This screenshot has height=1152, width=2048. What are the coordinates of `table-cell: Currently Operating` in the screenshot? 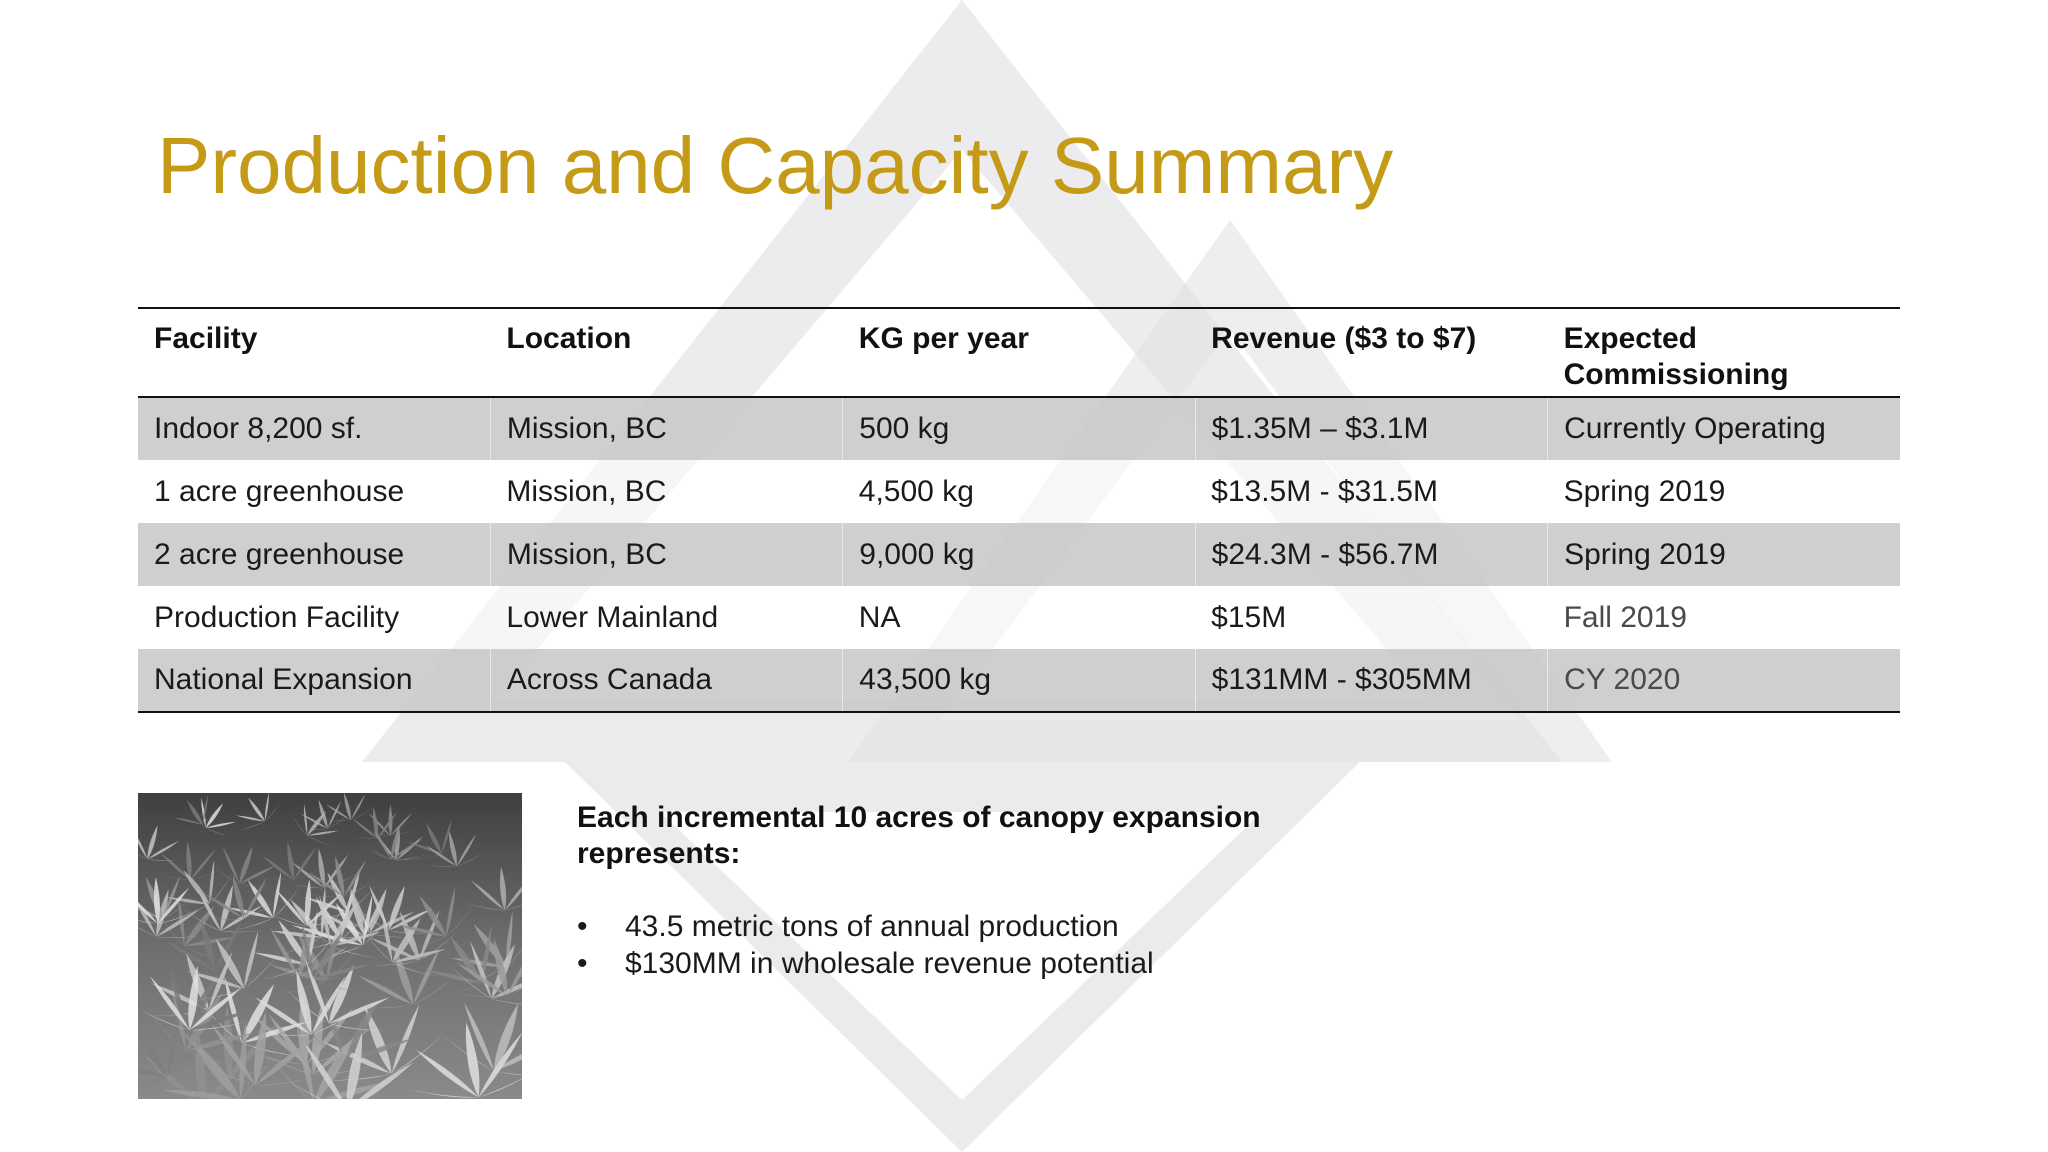 It's located at (1723, 428).